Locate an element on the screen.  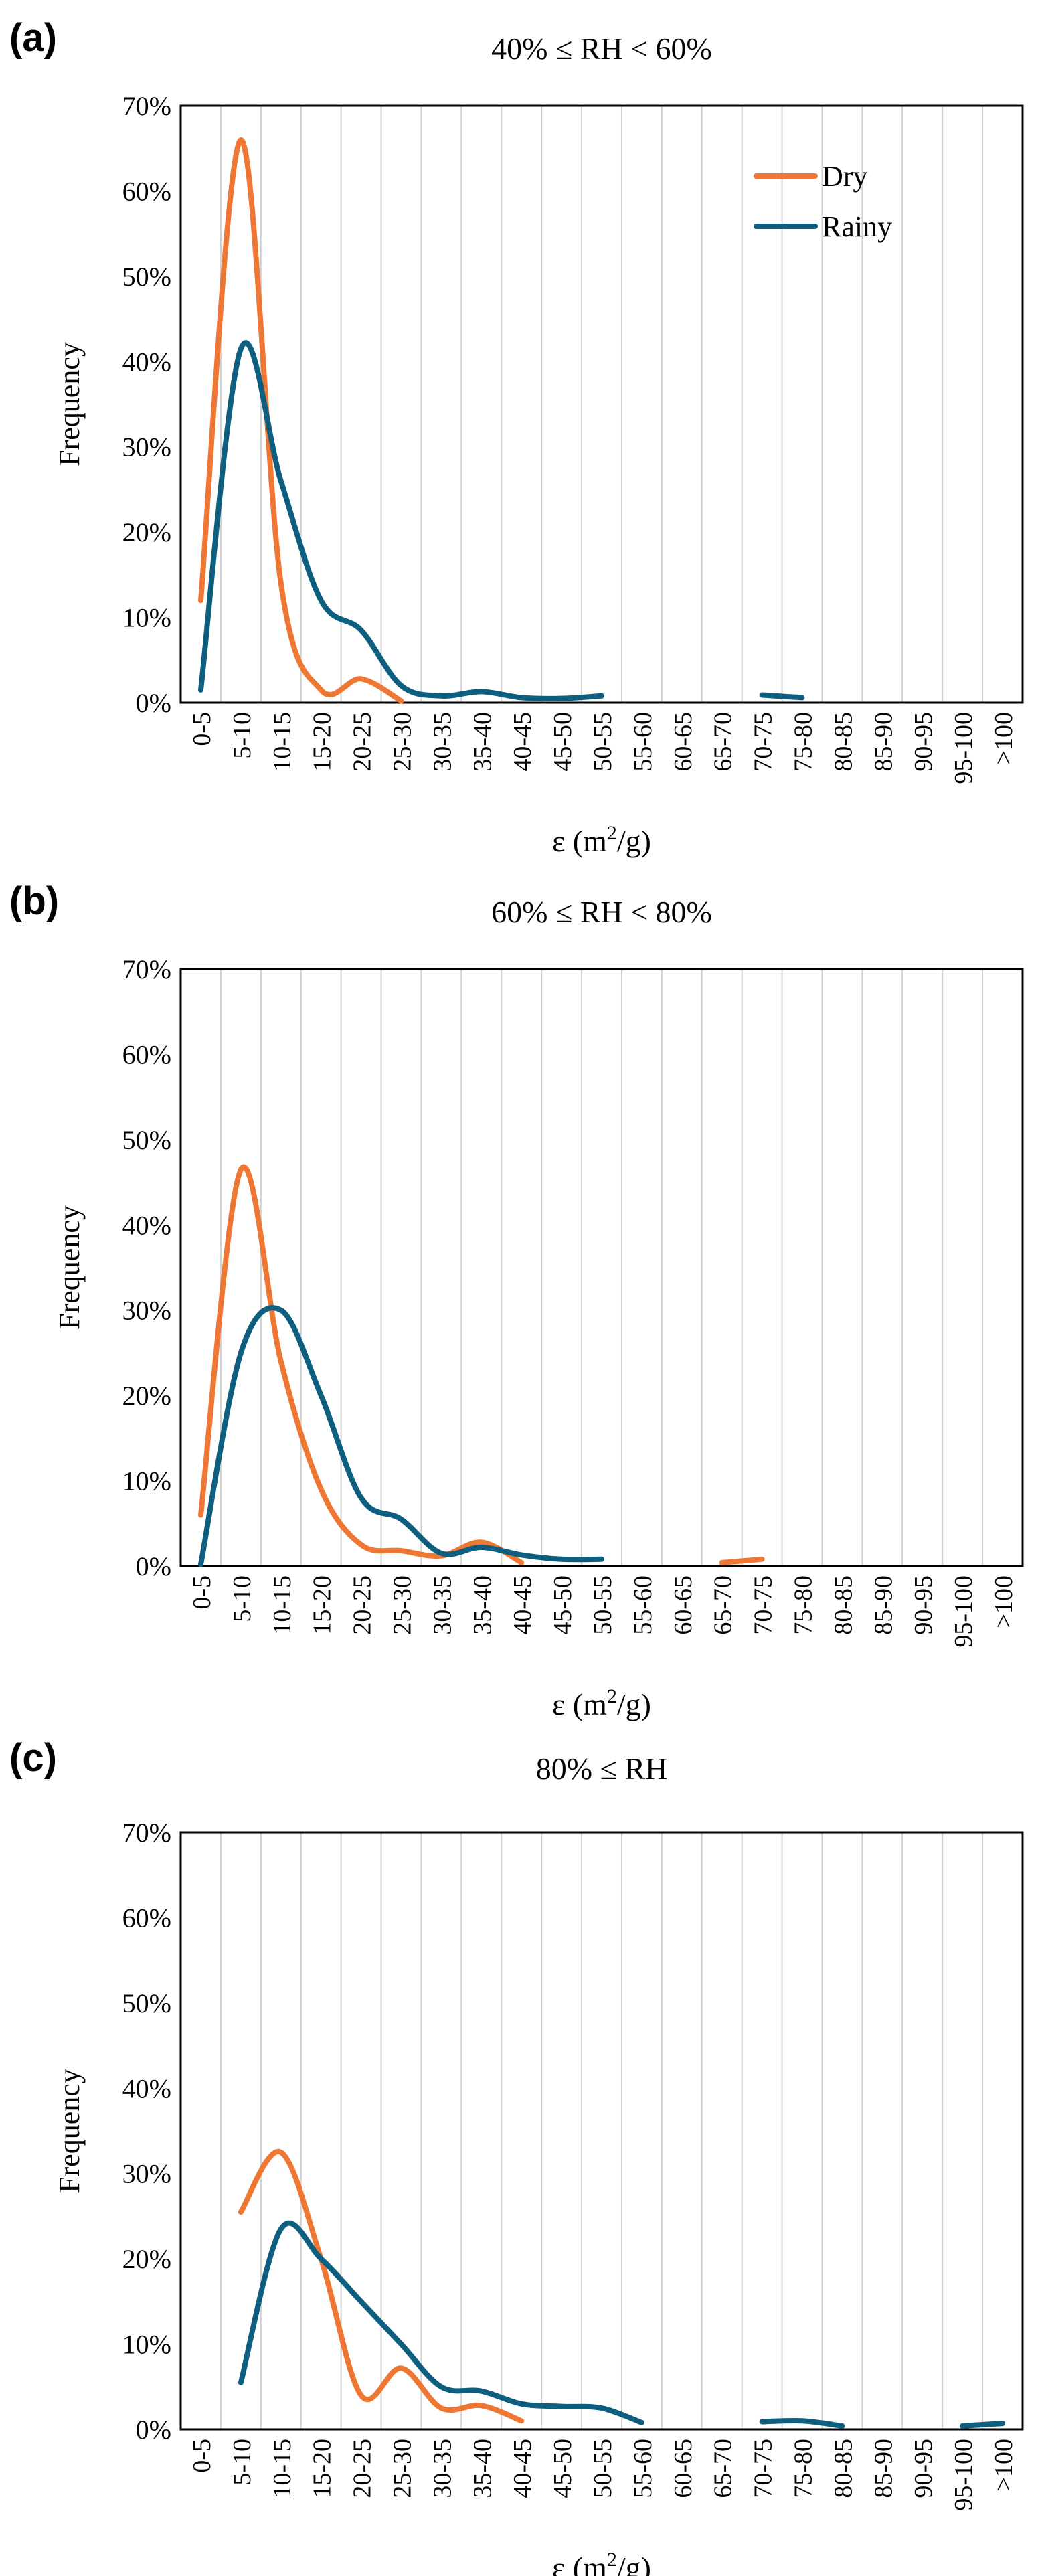
x-tick-label: 25-30 is located at coordinates (402, 1605).